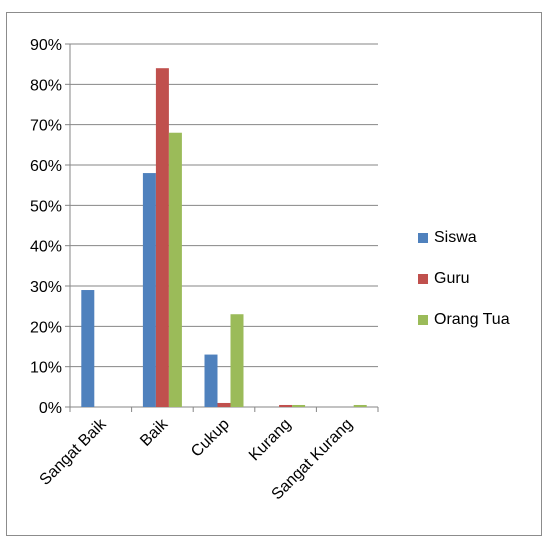  What do you see at coordinates (46, 45) in the screenshot?
I see `y-tick-label-90: 90%` at bounding box center [46, 45].